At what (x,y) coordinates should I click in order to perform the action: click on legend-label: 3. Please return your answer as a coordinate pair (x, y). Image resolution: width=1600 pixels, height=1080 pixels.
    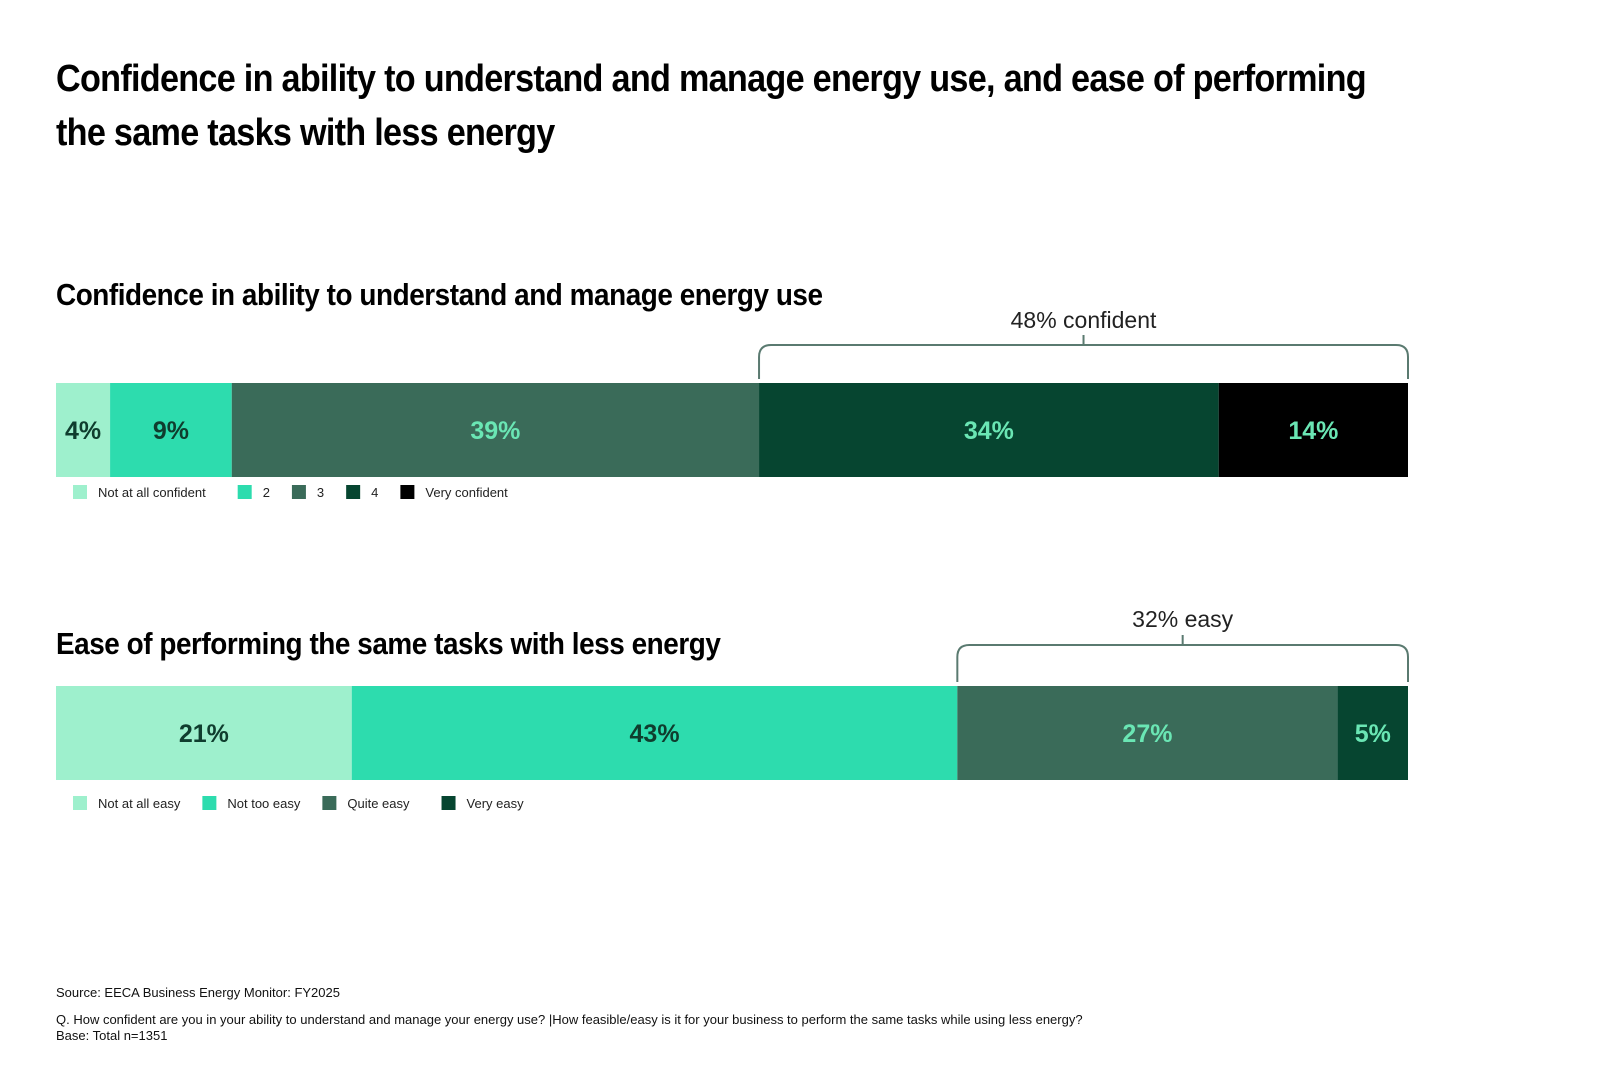
    Looking at the image, I should click on (320, 492).